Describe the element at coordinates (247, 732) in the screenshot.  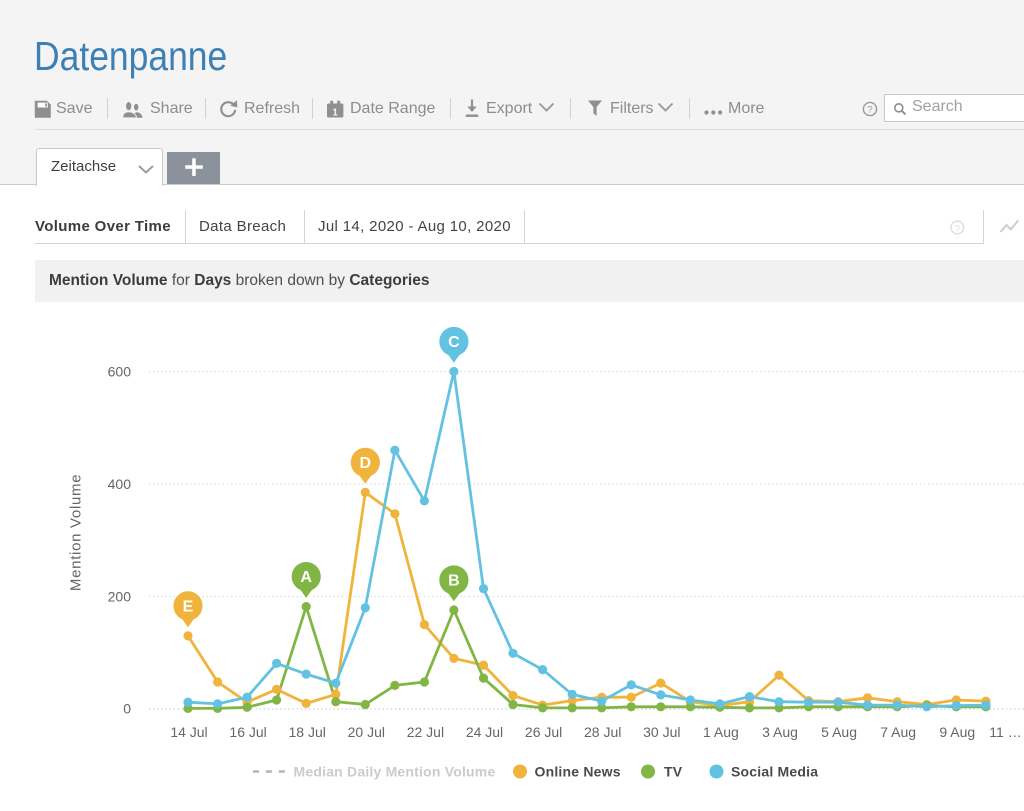
I see `svg-text: 16 Jul` at that location.